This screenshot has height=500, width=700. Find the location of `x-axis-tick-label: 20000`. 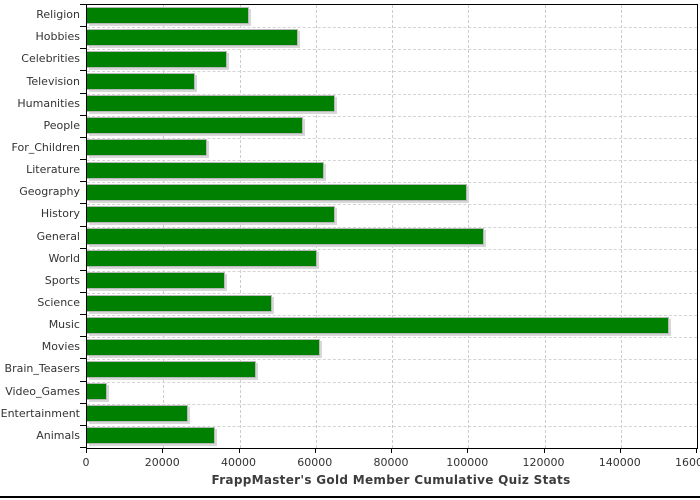

x-axis-tick-label: 20000 is located at coordinates (162, 462).